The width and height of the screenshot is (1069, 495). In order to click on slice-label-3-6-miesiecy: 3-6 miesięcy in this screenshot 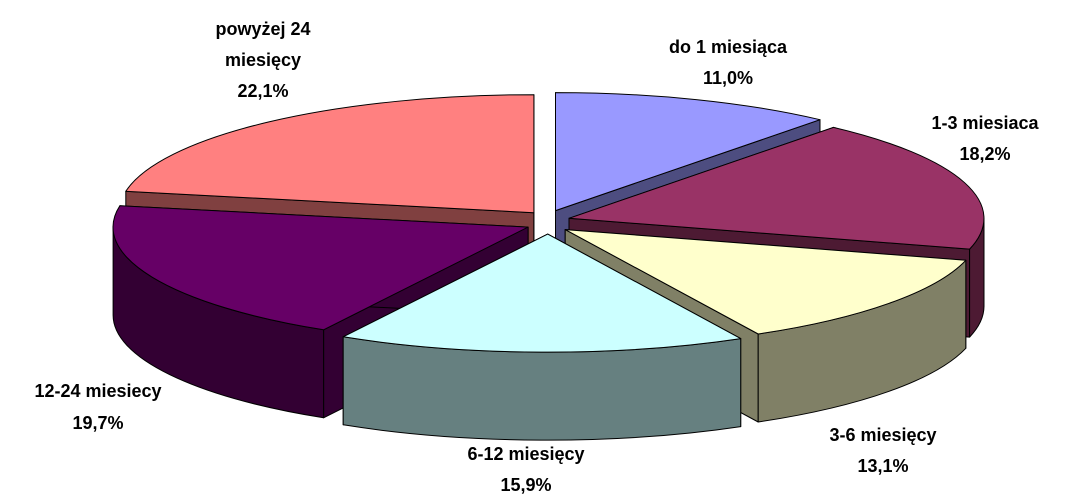, I will do `click(882, 435)`.